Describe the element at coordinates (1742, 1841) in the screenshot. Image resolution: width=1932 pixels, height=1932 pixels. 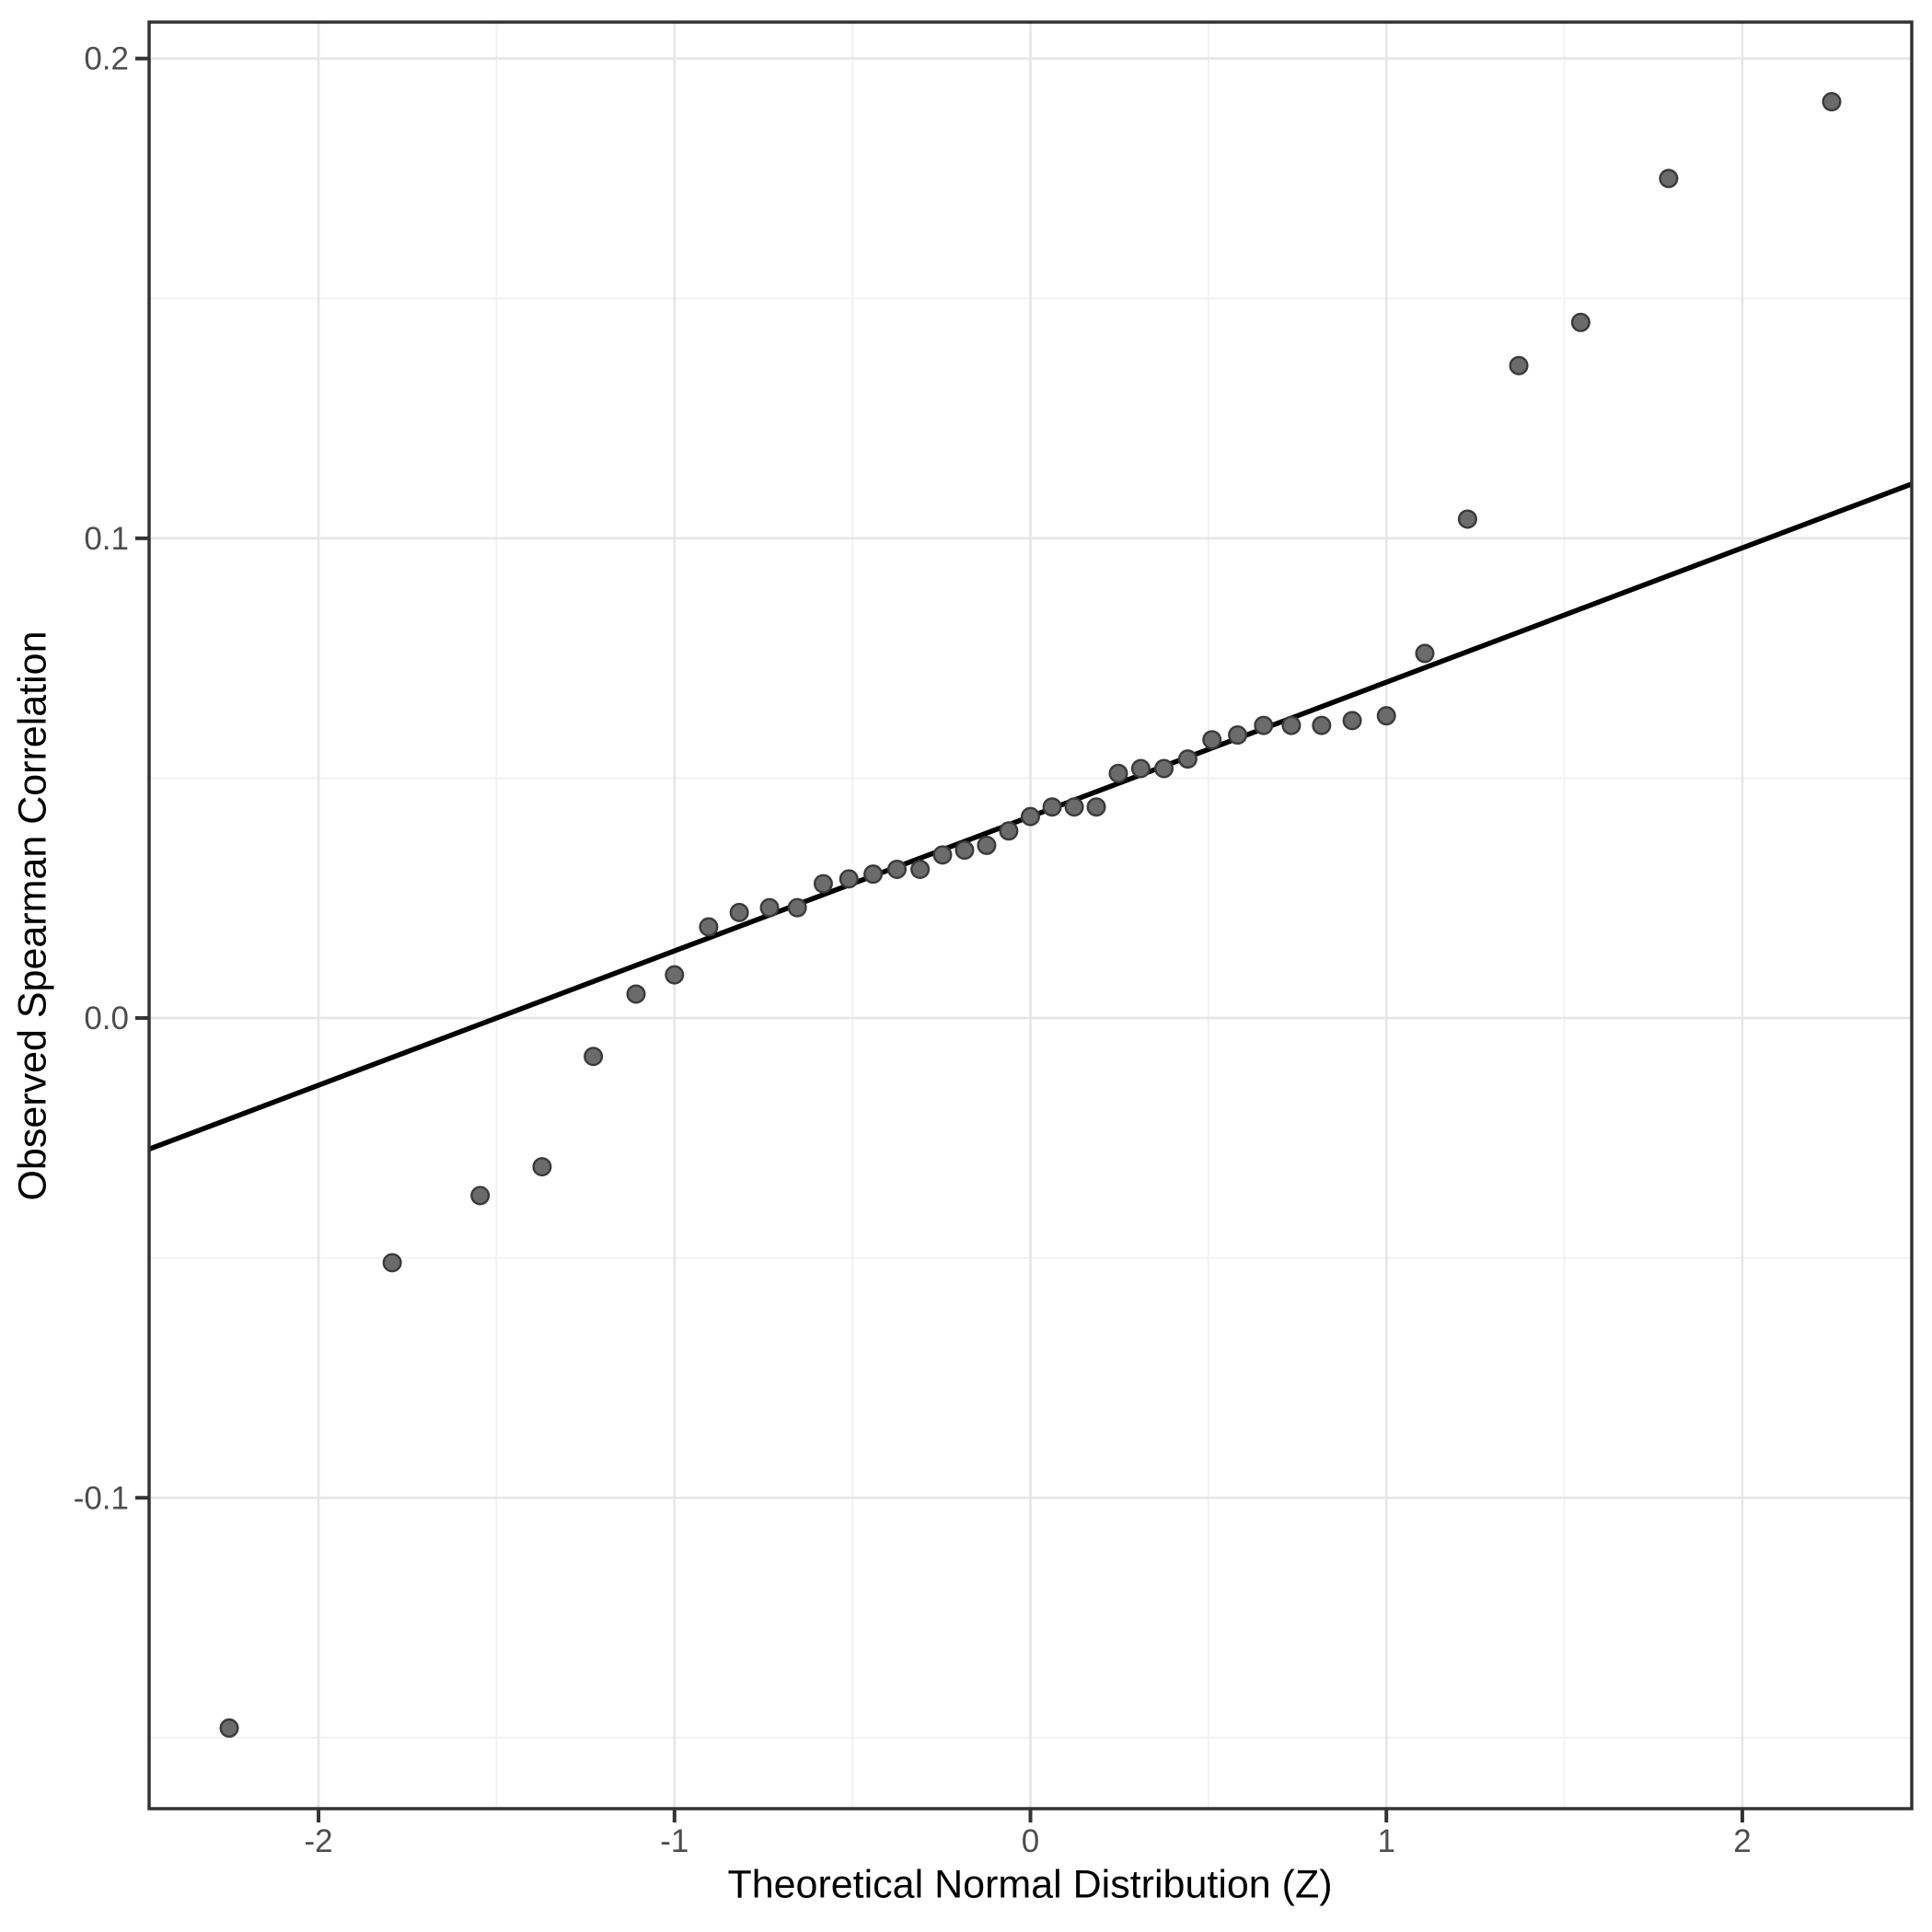
I see `x-tick-label: 2` at that location.